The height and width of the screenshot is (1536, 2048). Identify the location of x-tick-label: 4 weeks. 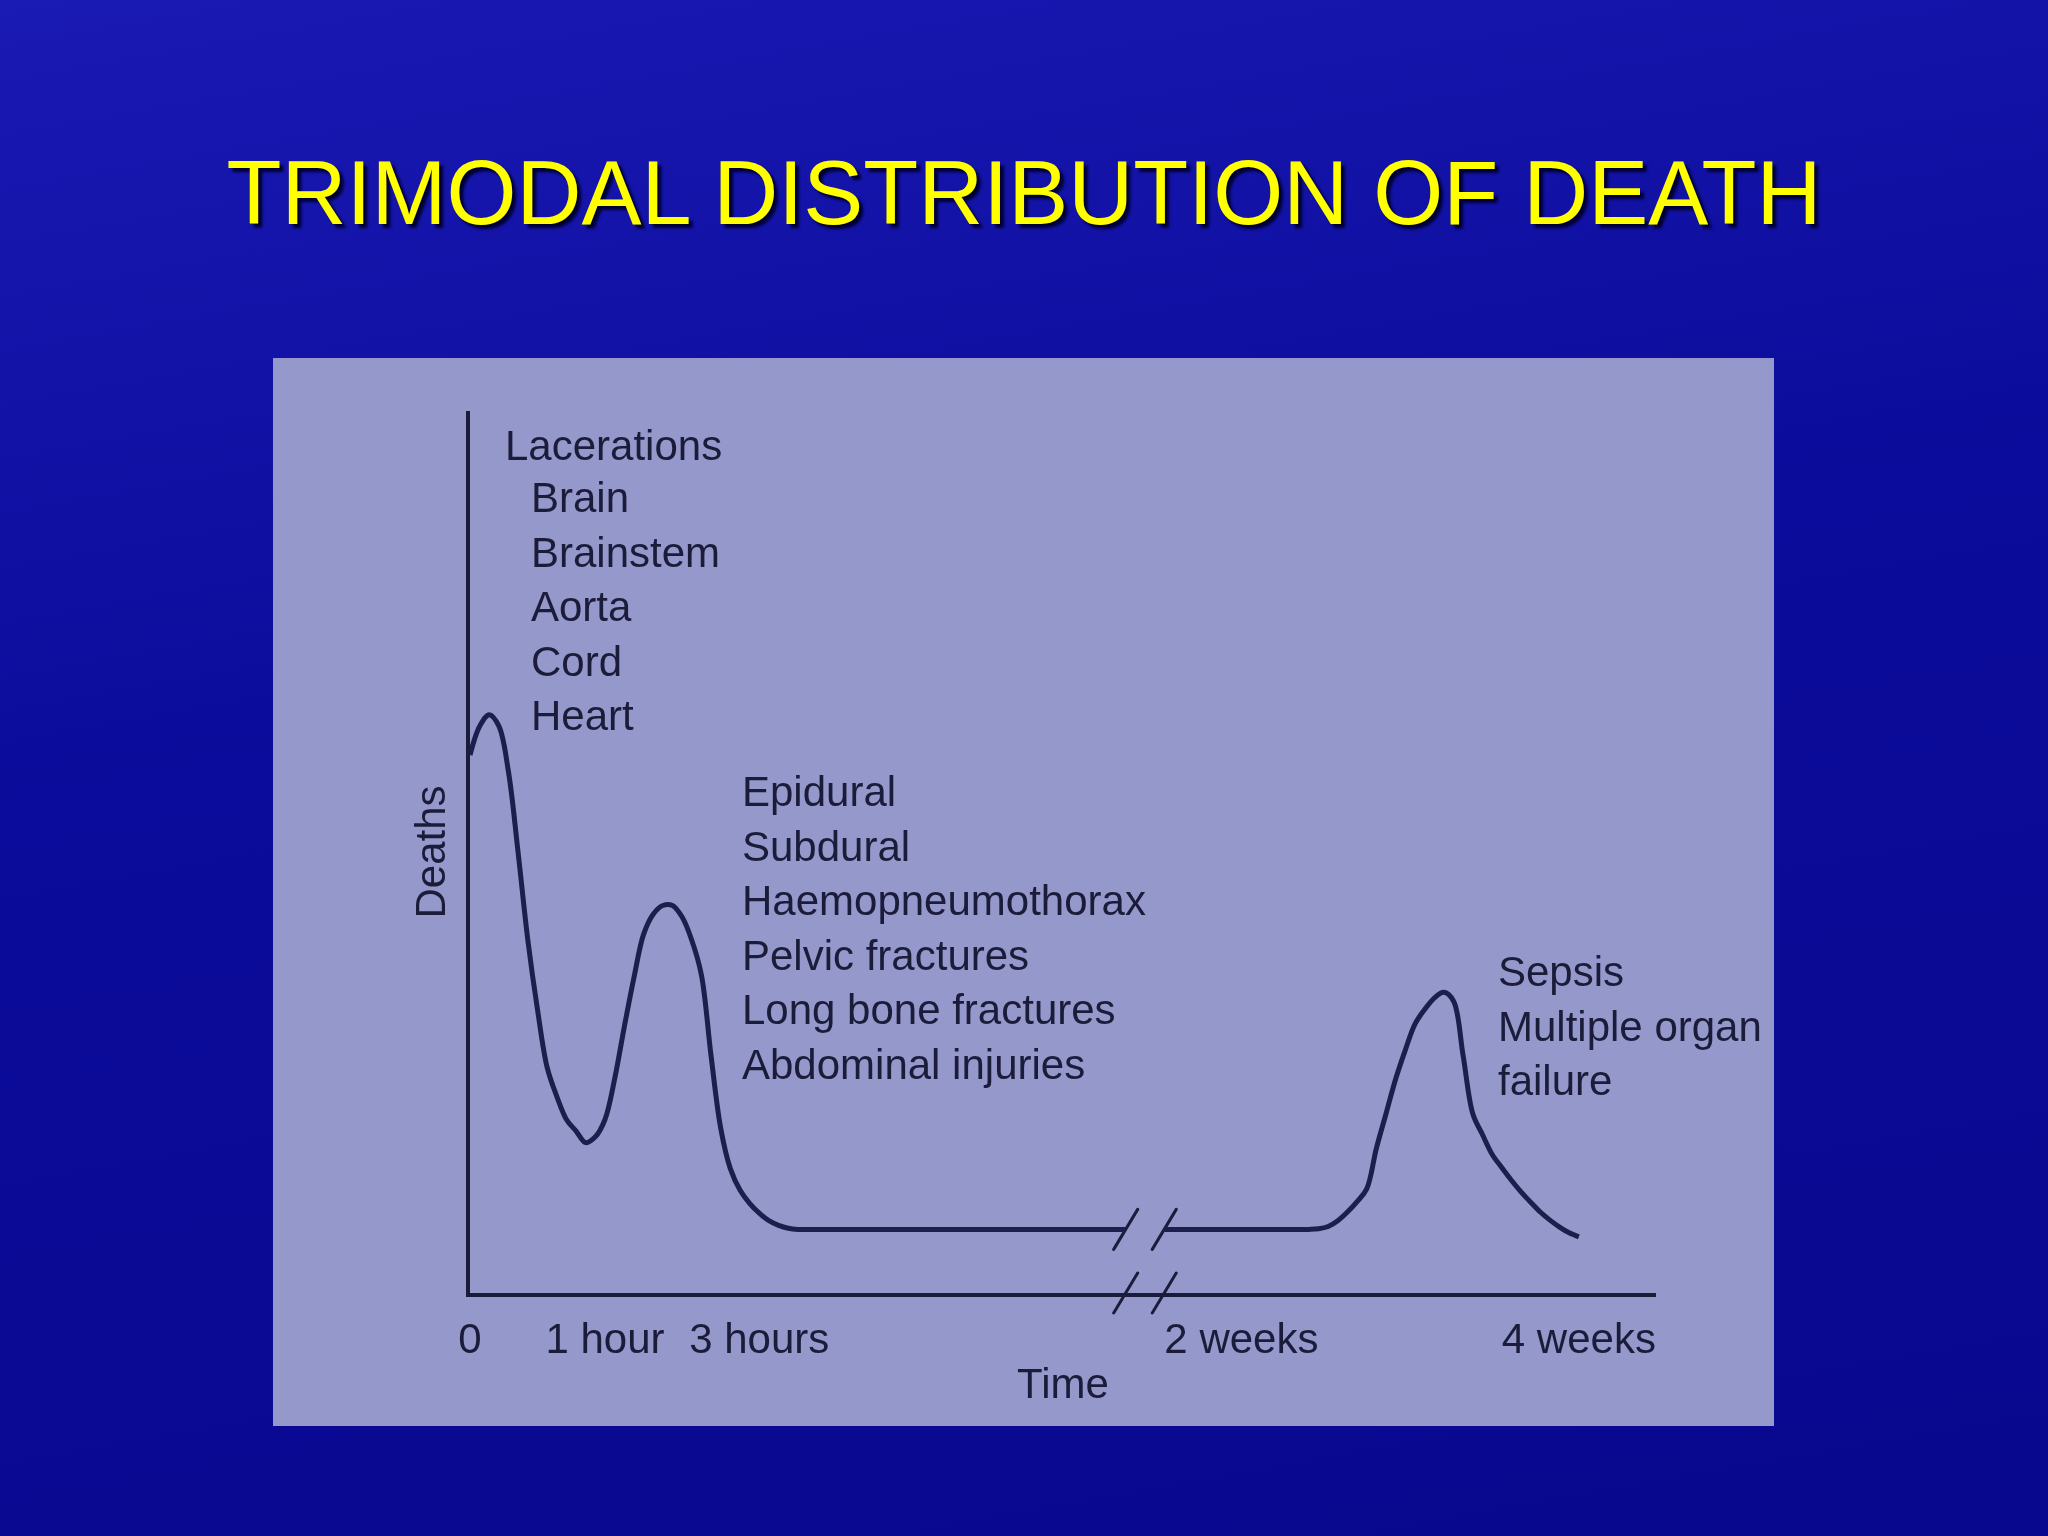
(1578, 1339).